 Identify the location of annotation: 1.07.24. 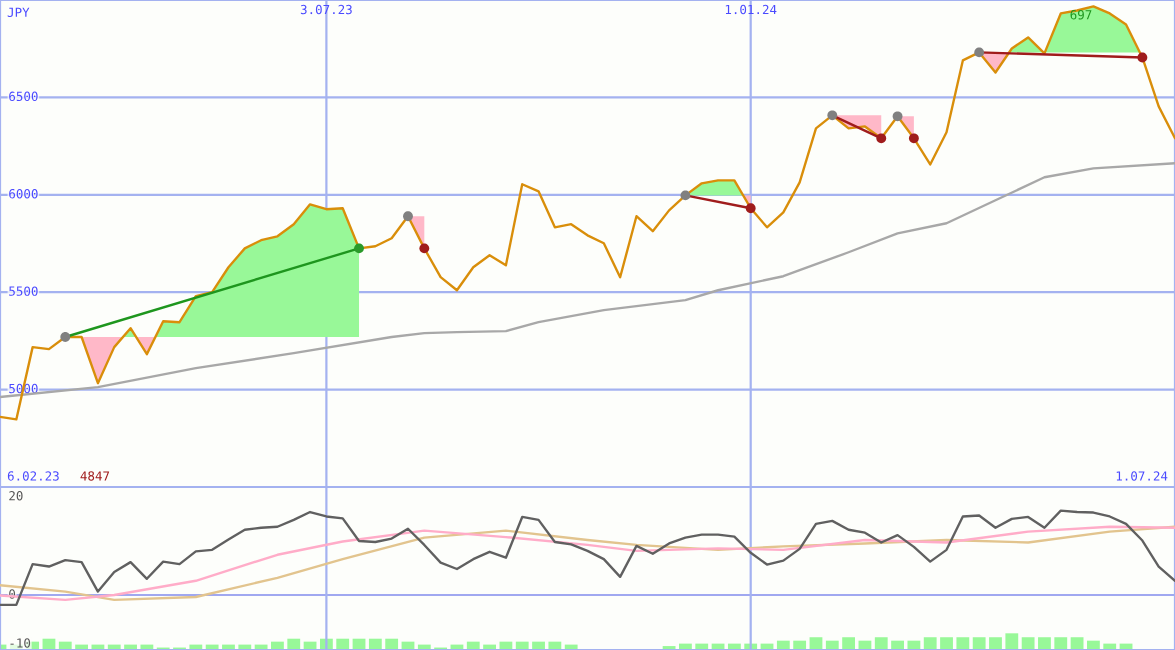
(1142, 476).